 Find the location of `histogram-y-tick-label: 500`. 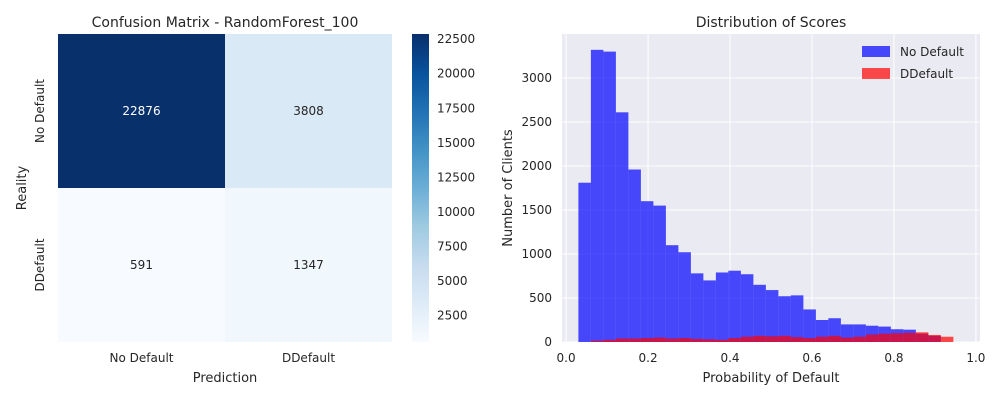

histogram-y-tick-label: 500 is located at coordinates (540, 298).